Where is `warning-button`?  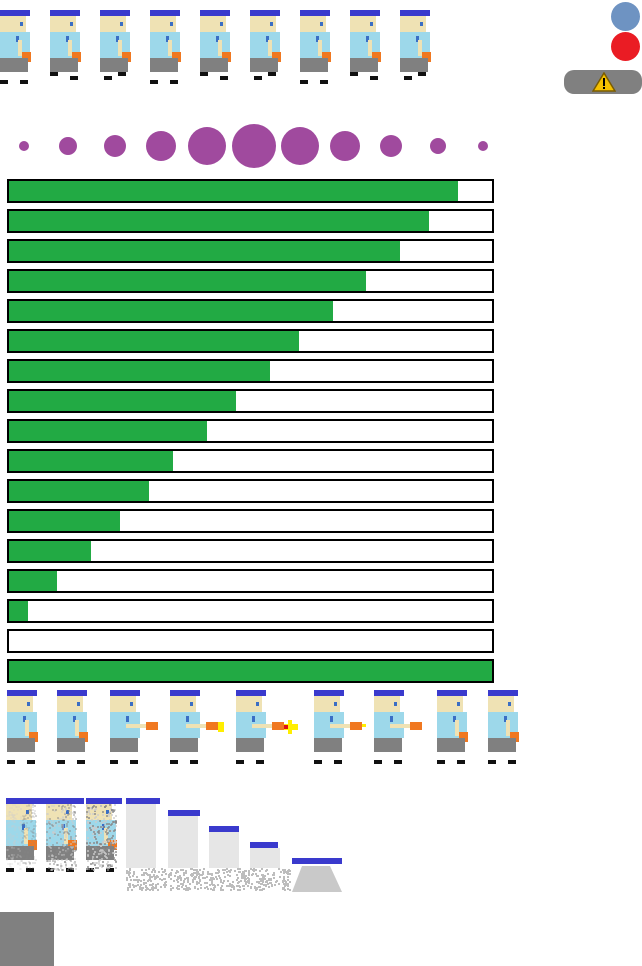
warning-button is located at coordinates (603, 82).